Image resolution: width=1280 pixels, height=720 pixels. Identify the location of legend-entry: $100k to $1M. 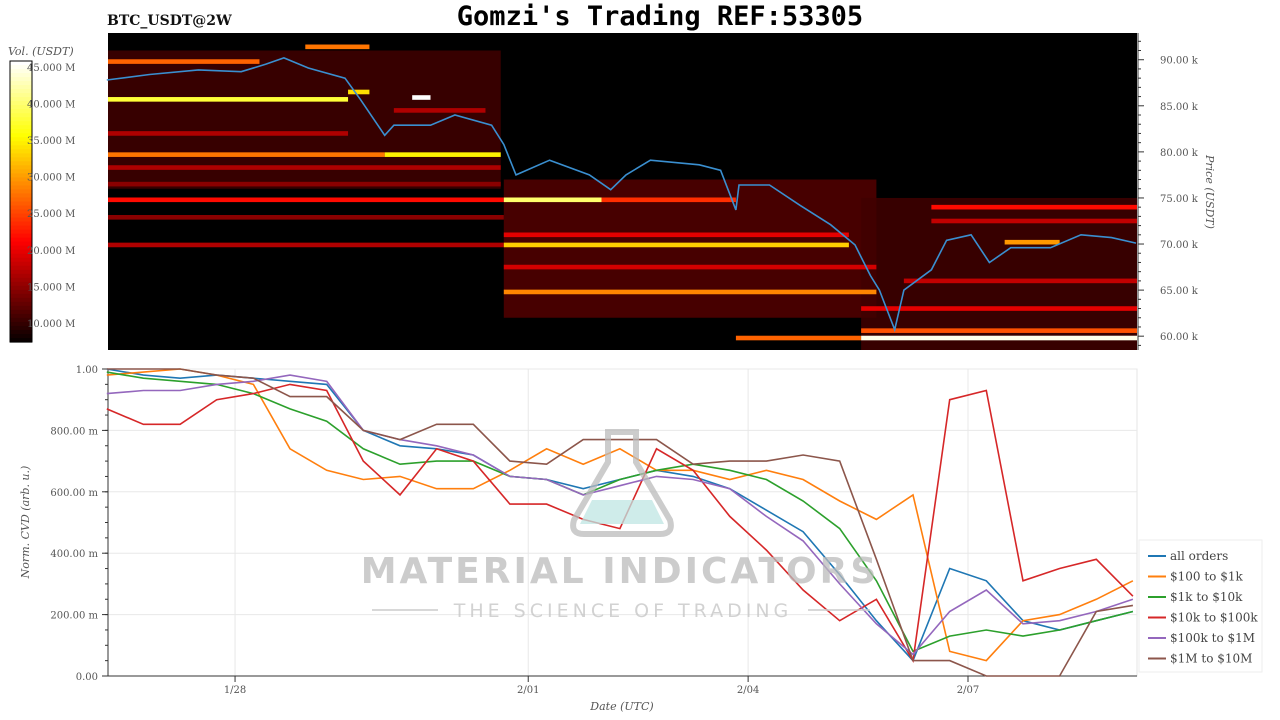
(1212, 638).